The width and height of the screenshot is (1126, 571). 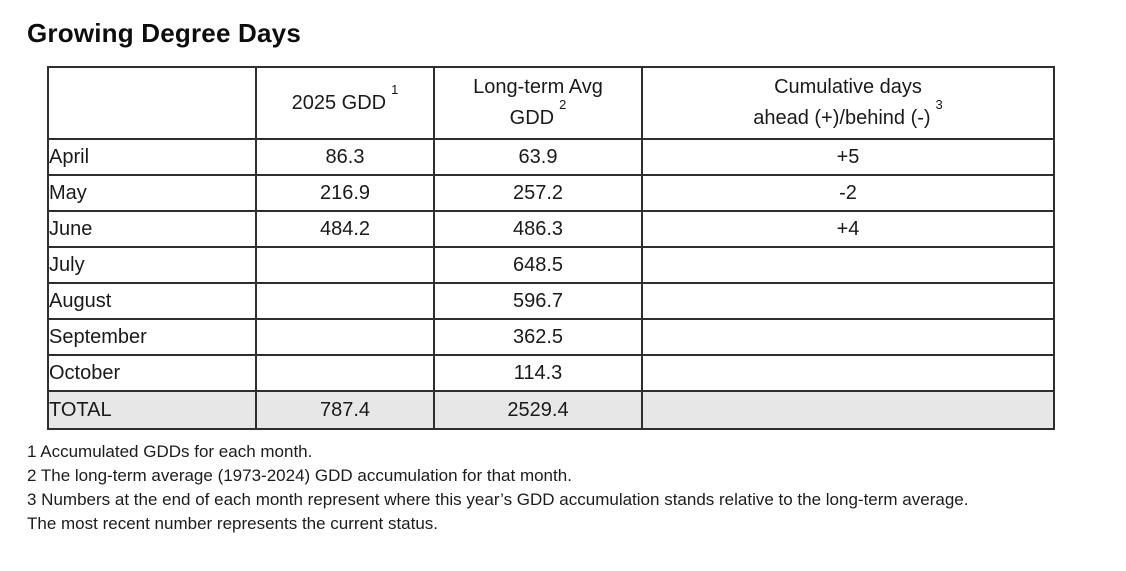 What do you see at coordinates (152, 229) in the screenshot?
I see `month-cell: June` at bounding box center [152, 229].